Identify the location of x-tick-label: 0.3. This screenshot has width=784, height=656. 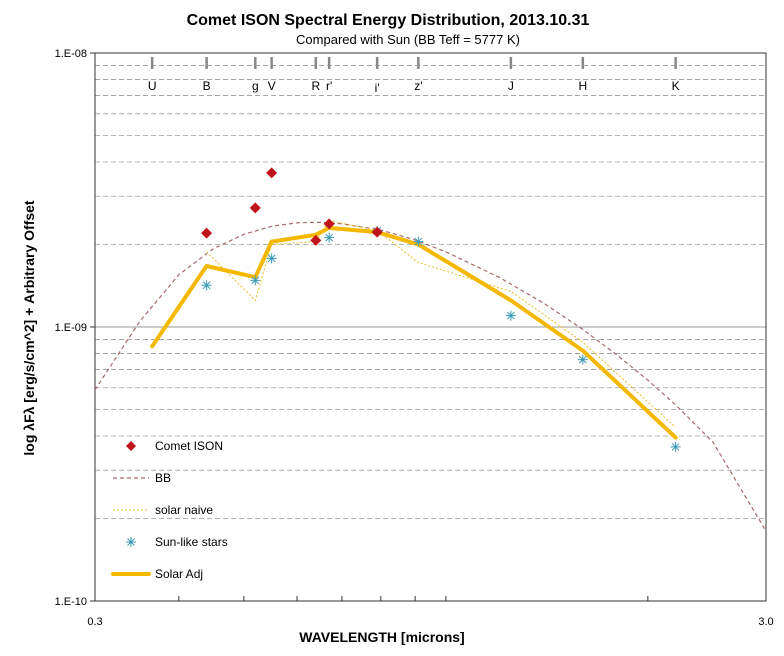
(94, 622).